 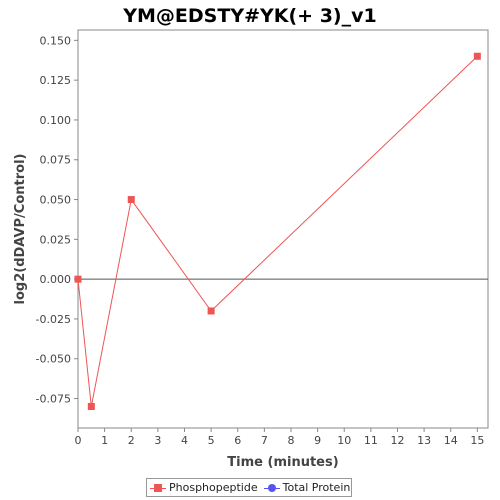 I want to click on x-tick-label: 3, so click(x=157, y=440).